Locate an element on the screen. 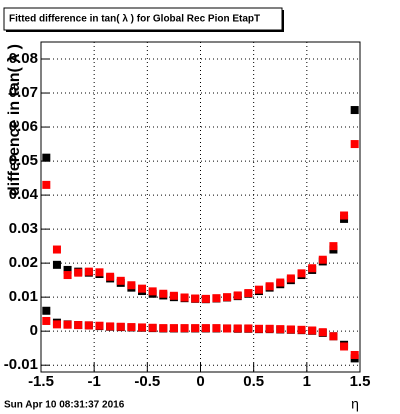  x-tick-label: -0.5 is located at coordinates (147, 381).